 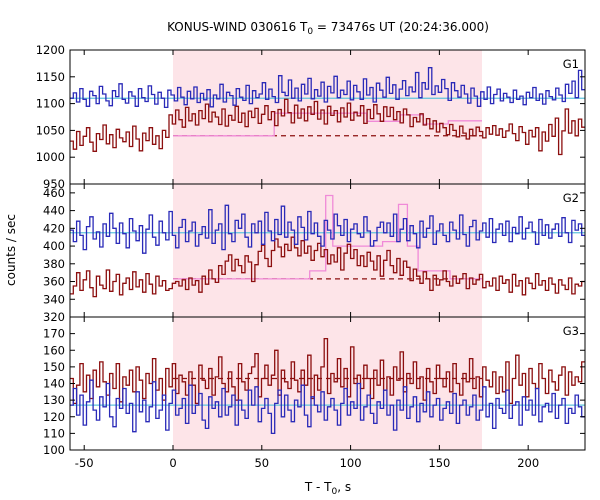 I want to click on y-tick-label: 1100, so click(x=50, y=104).